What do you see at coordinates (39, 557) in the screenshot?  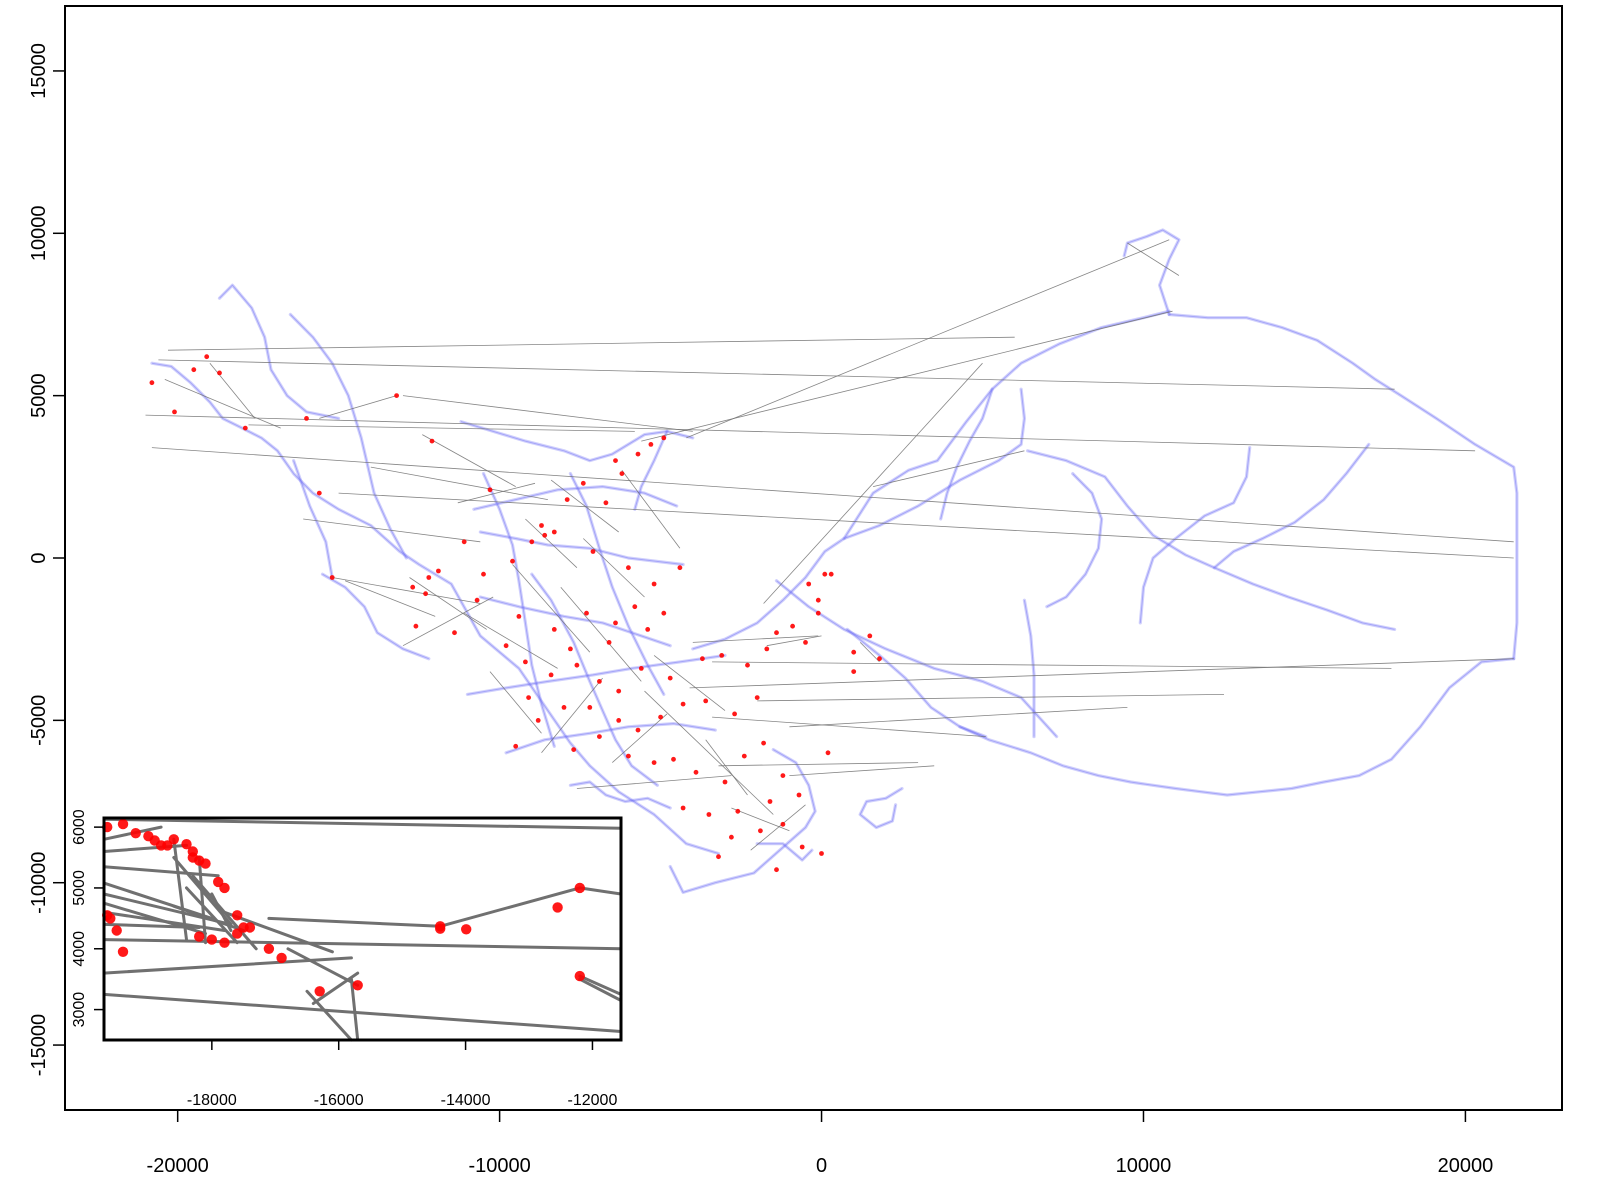 I see `main-y-tick-label: 0` at bounding box center [39, 557].